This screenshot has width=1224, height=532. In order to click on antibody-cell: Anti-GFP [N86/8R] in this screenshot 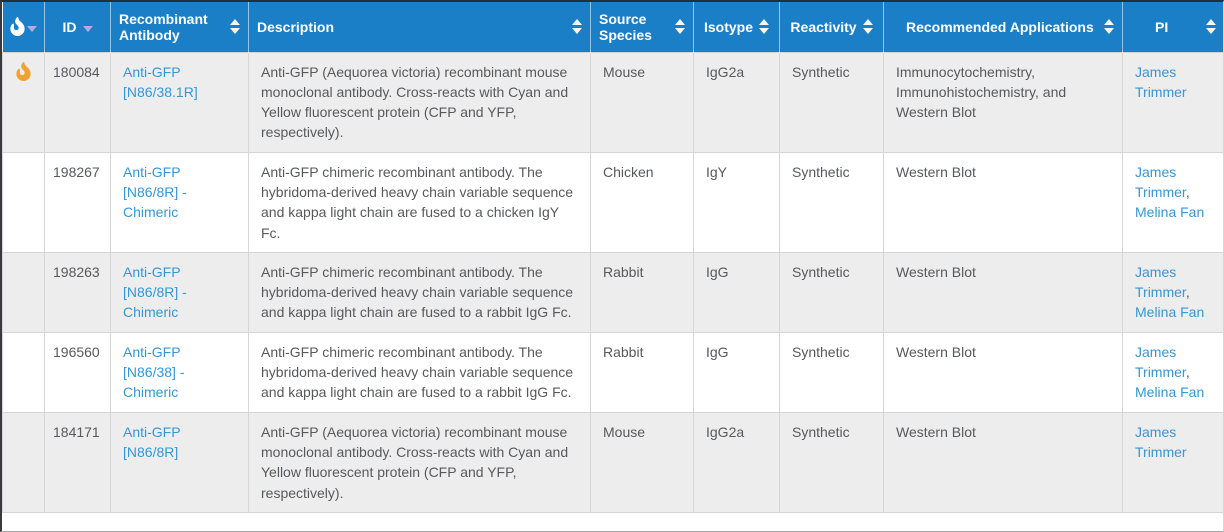, I will do `click(179, 462)`.